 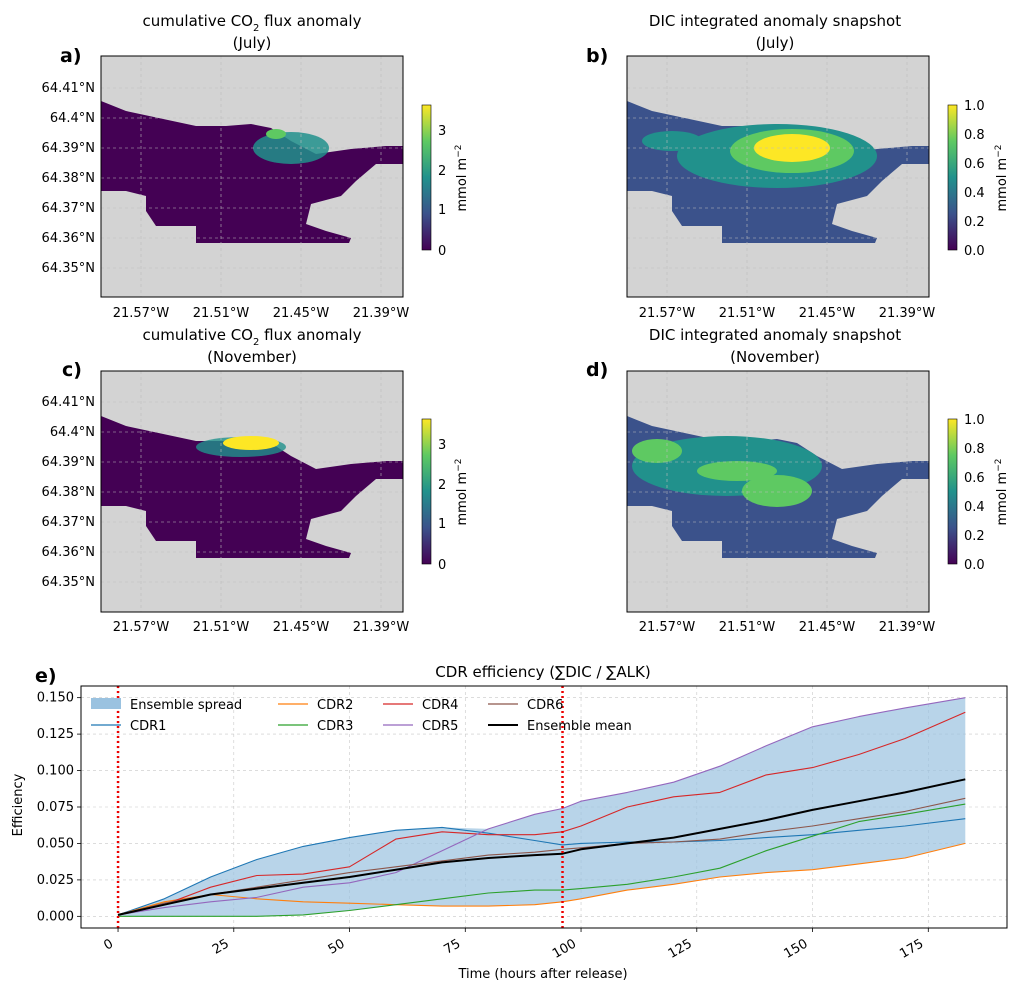 What do you see at coordinates (108, 944) in the screenshot?
I see `x-tick-label: 0` at bounding box center [108, 944].